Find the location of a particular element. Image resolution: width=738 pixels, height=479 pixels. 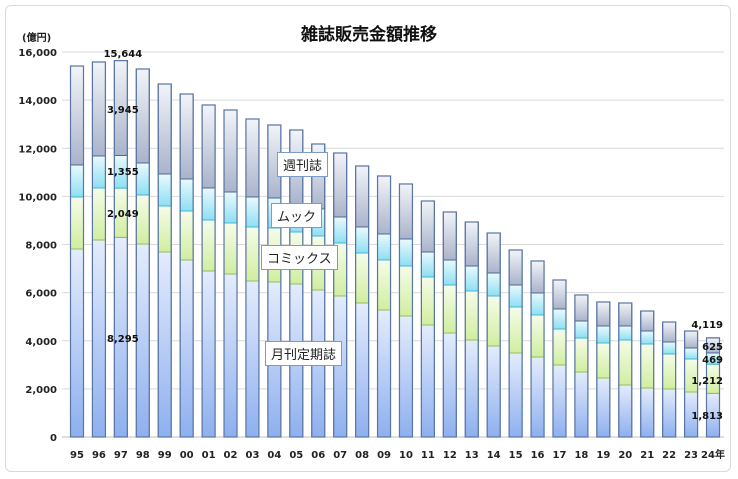

label-24-weekly: 625 is located at coordinates (712, 347).